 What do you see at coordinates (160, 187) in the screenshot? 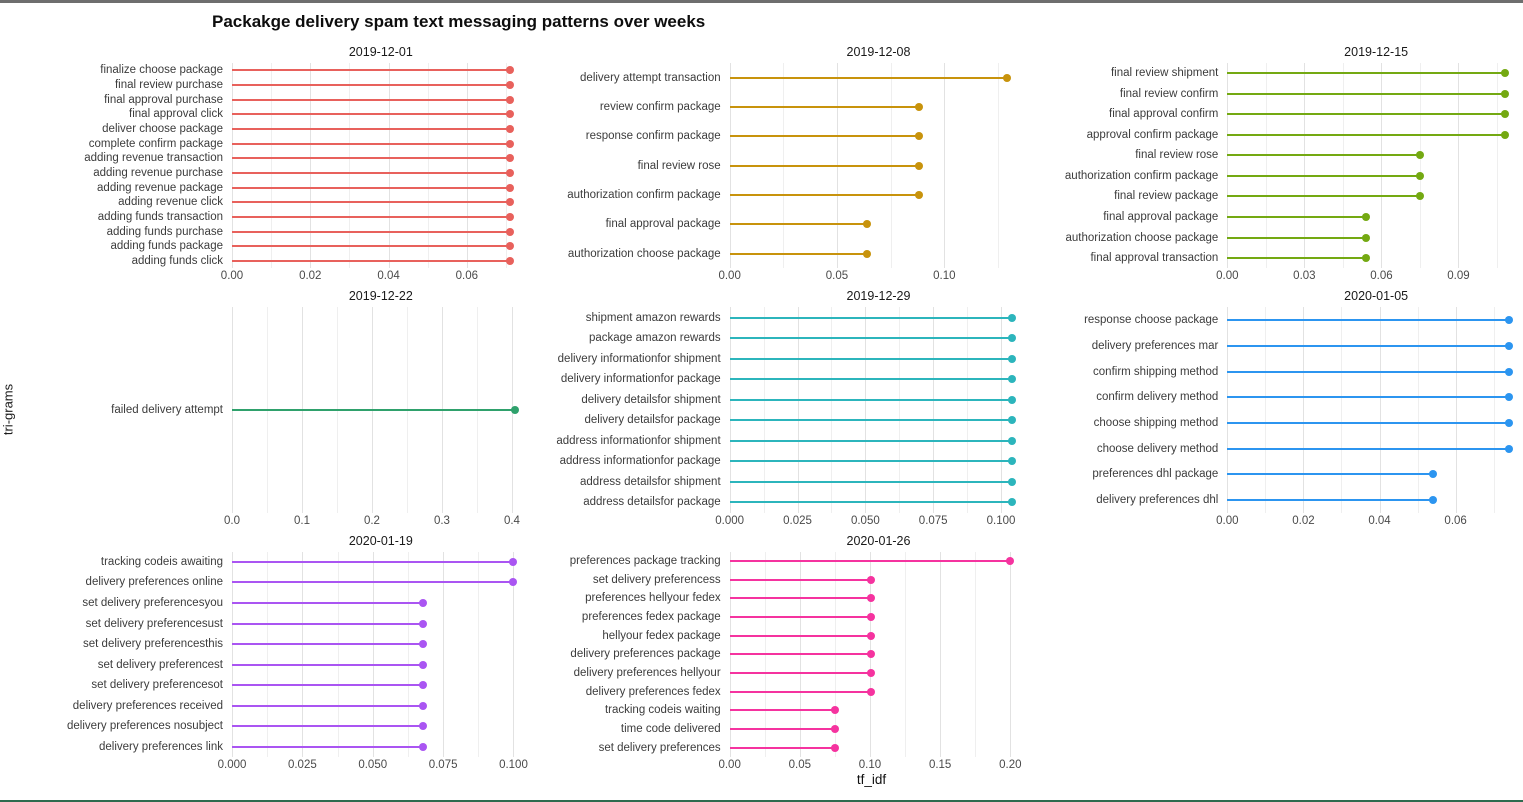
I see `item-label: adding revenue package` at bounding box center [160, 187].